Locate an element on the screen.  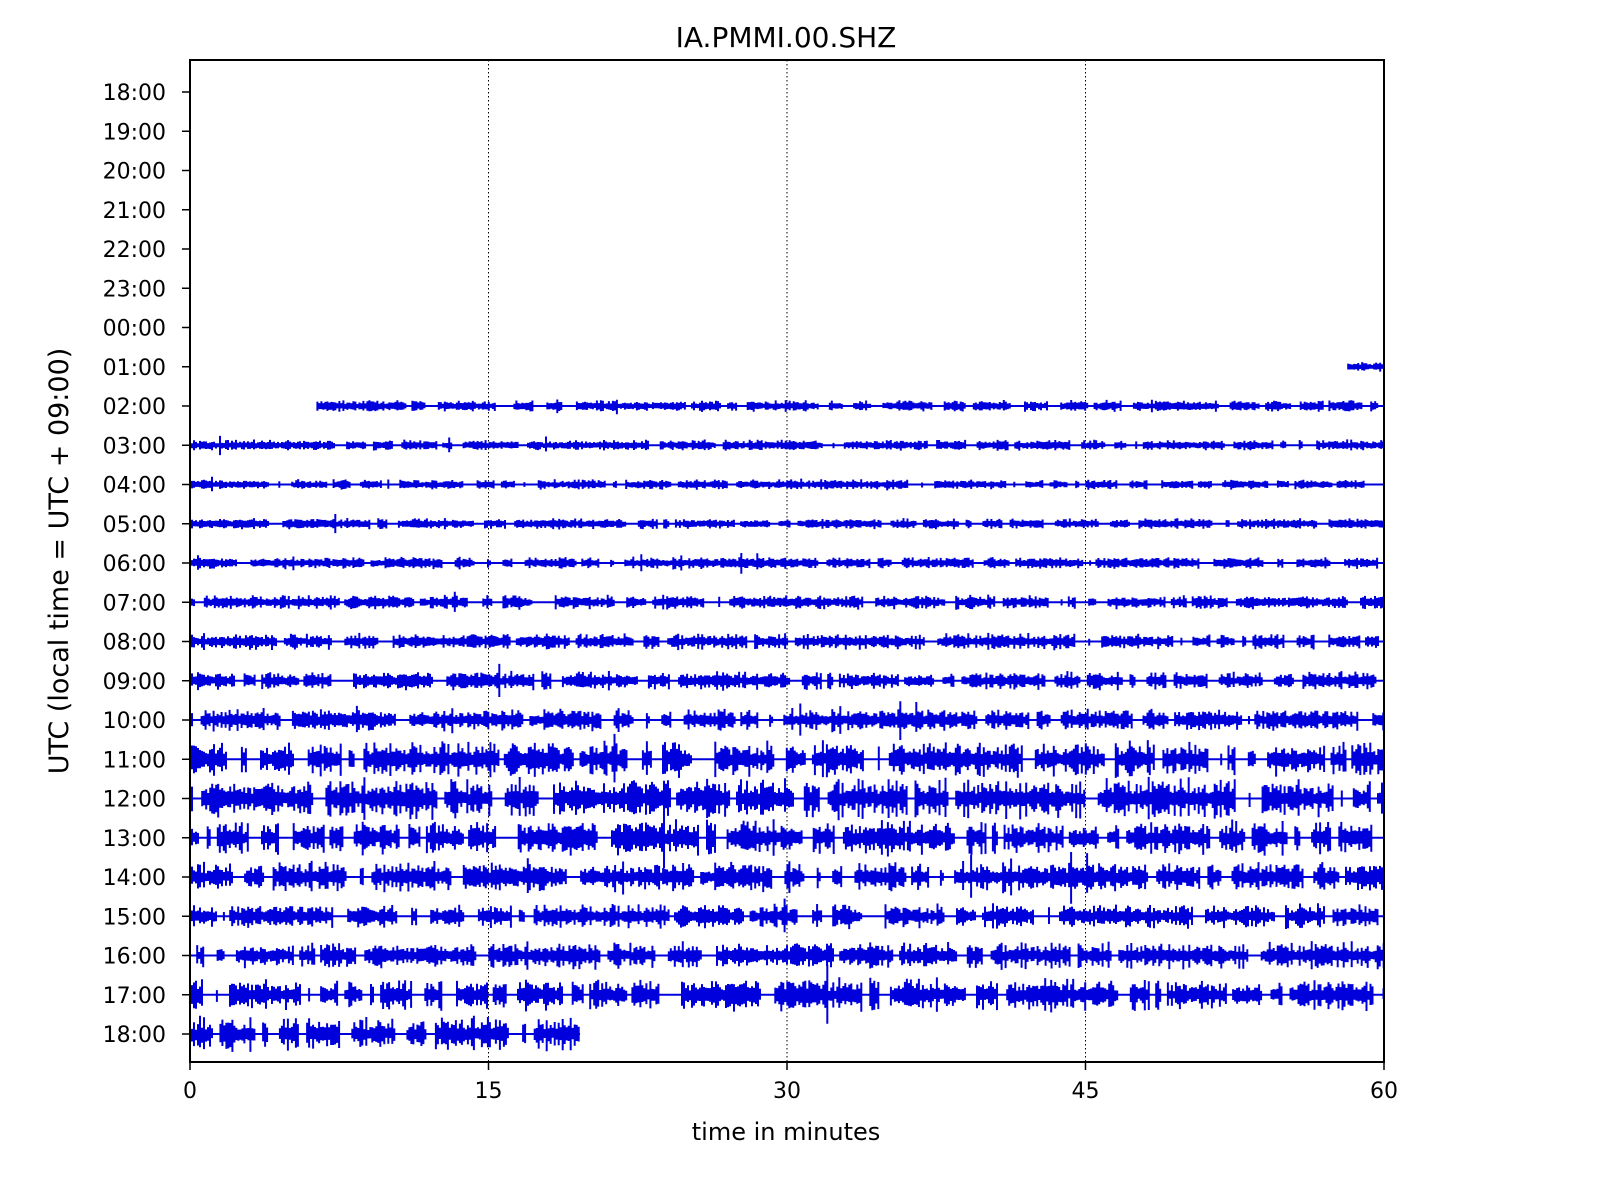
y-tick-label: 08:00 is located at coordinates (134, 643).